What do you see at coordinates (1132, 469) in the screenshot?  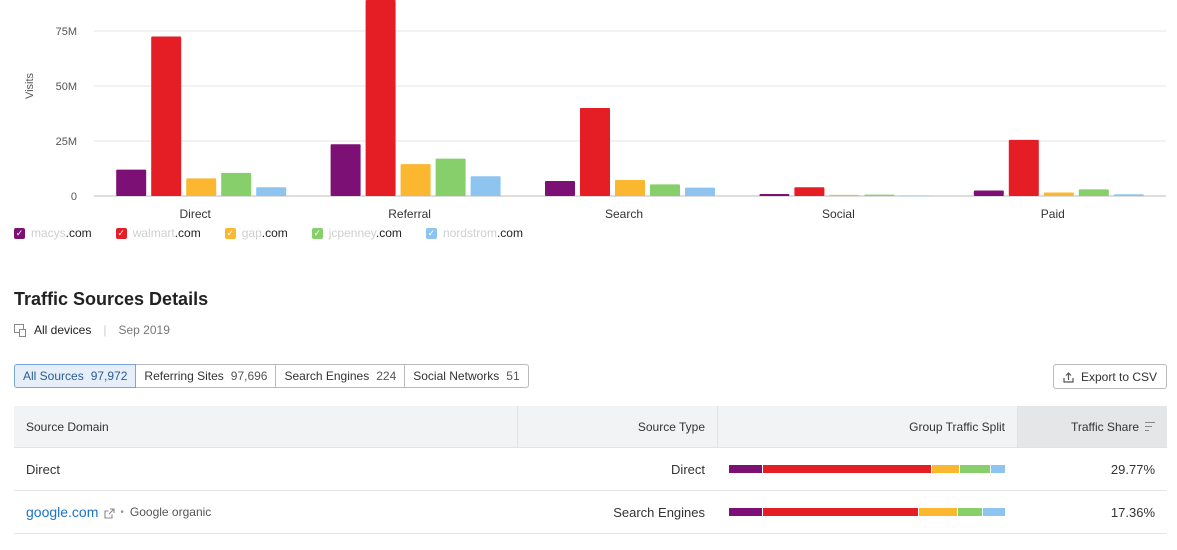 I see `traffic-share-value: 29.77%` at bounding box center [1132, 469].